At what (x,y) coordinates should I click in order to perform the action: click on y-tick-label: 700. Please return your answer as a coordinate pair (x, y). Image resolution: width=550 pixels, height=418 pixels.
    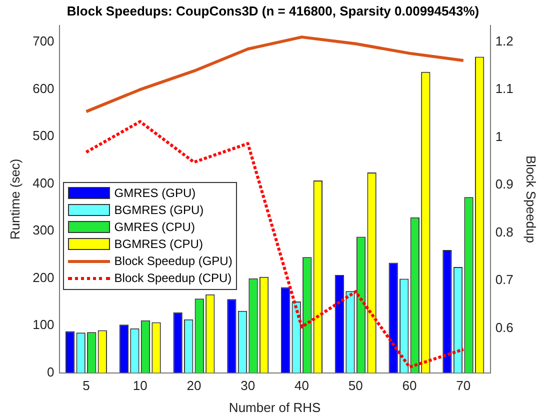
    Looking at the image, I should click on (43, 41).